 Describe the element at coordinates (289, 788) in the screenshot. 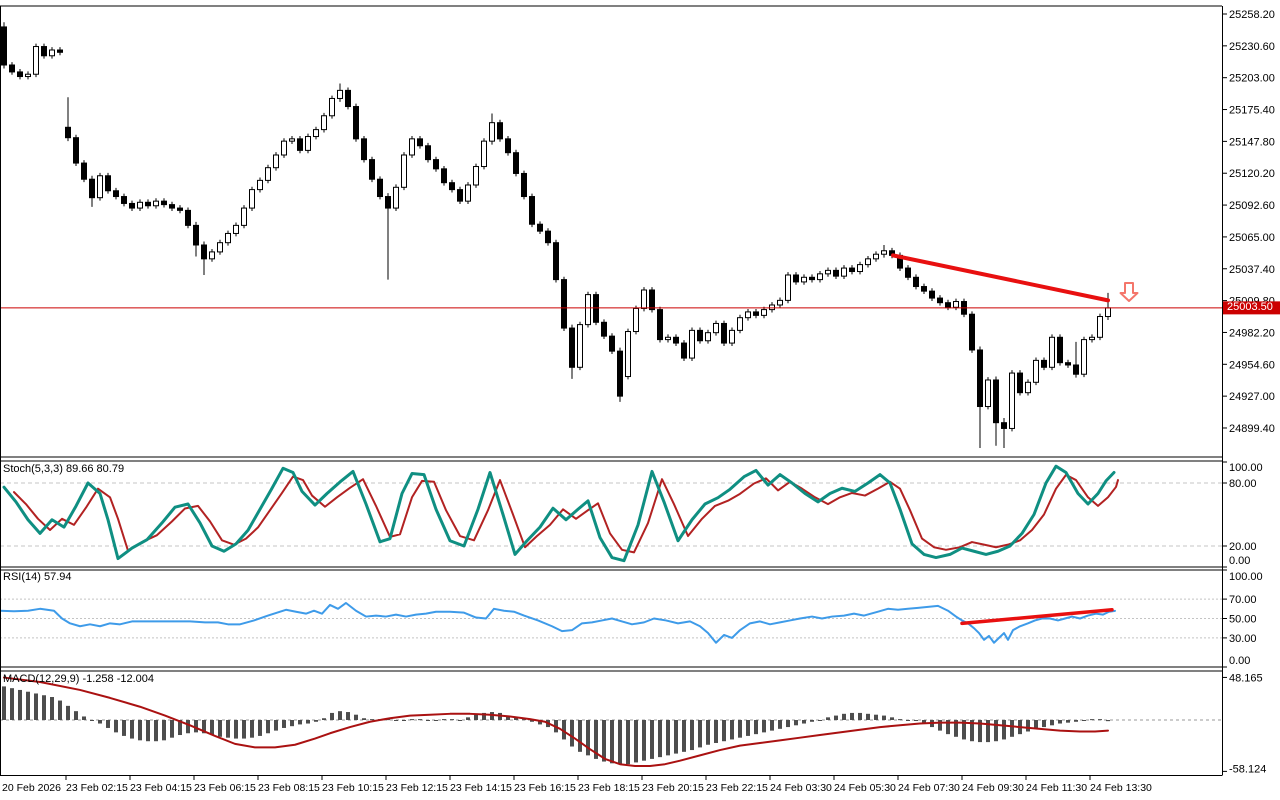

I see `time-tick-label: 23 Feb 08:15` at that location.